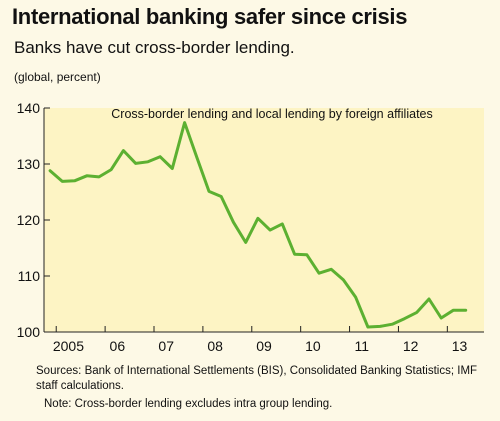 The image size is (500, 421). Describe the element at coordinates (68, 346) in the screenshot. I see `x-tick-label: 2005` at that location.